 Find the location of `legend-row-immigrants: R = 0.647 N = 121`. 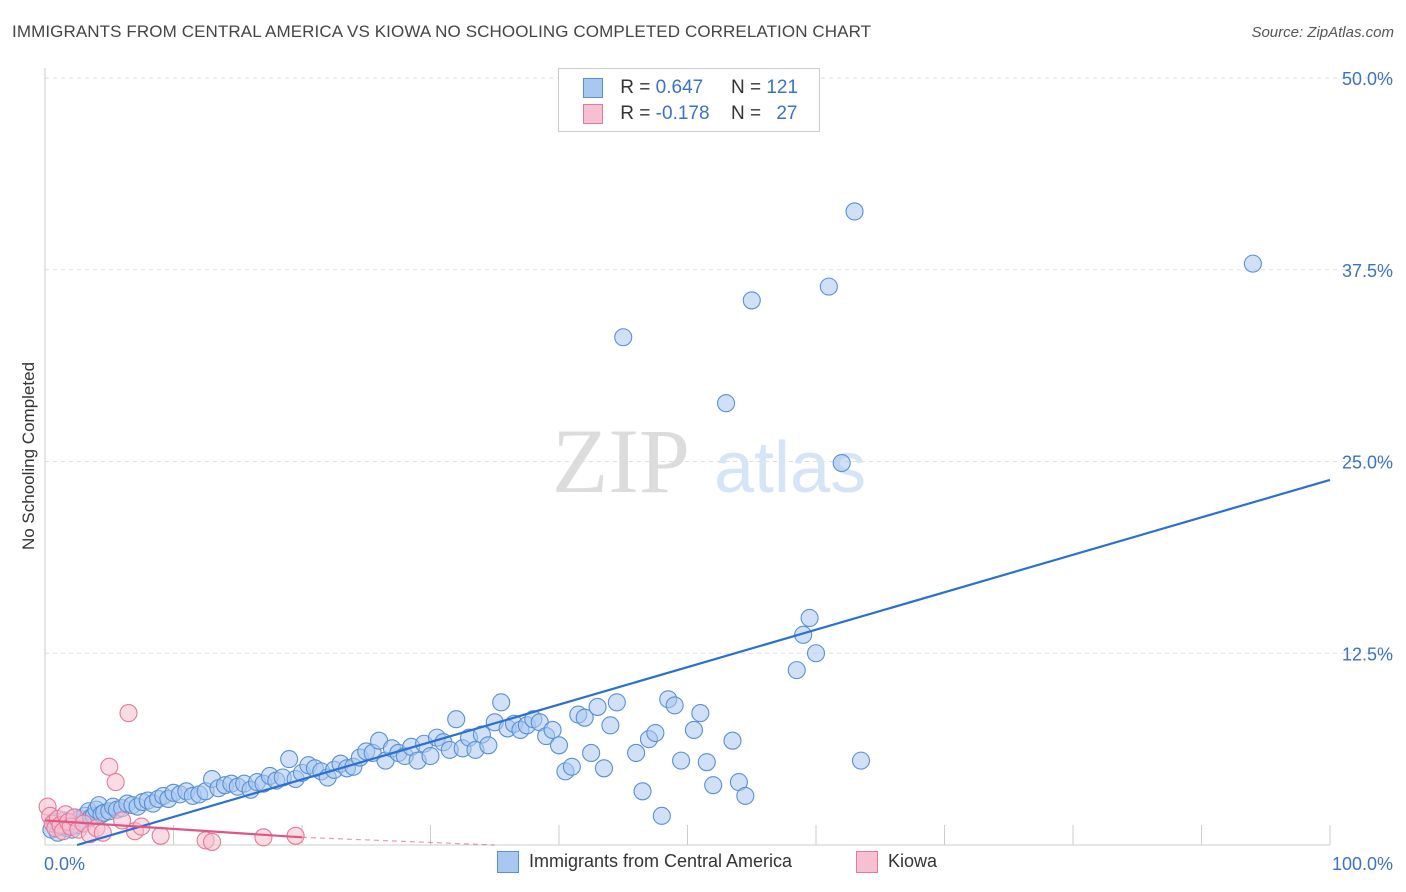

legend-row-immigrants: R = 0.647 N = 121 is located at coordinates (690, 90).